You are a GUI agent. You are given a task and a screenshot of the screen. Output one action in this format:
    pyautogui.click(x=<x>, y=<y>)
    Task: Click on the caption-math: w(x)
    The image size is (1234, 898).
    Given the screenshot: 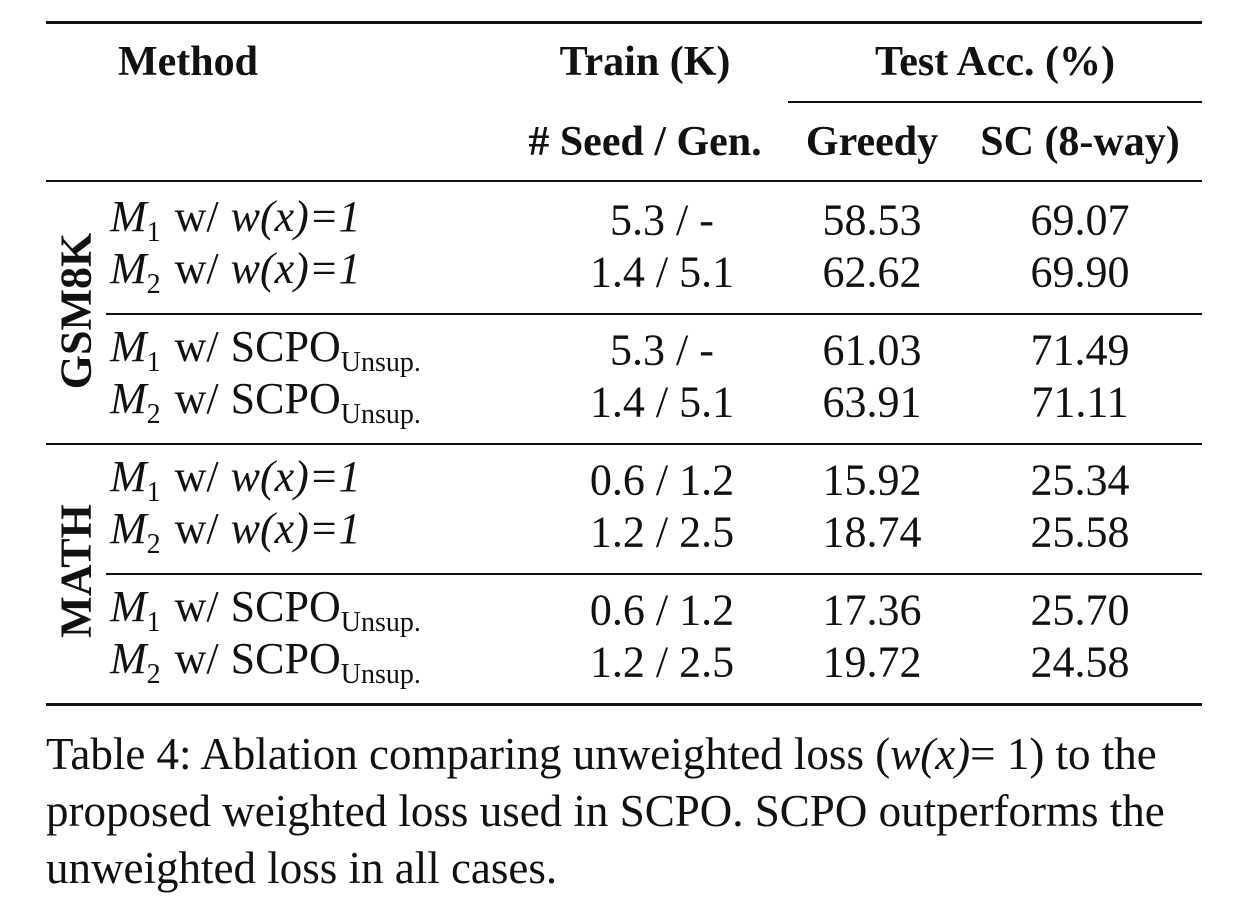 What is the action you would take?
    pyautogui.click(x=930, y=754)
    